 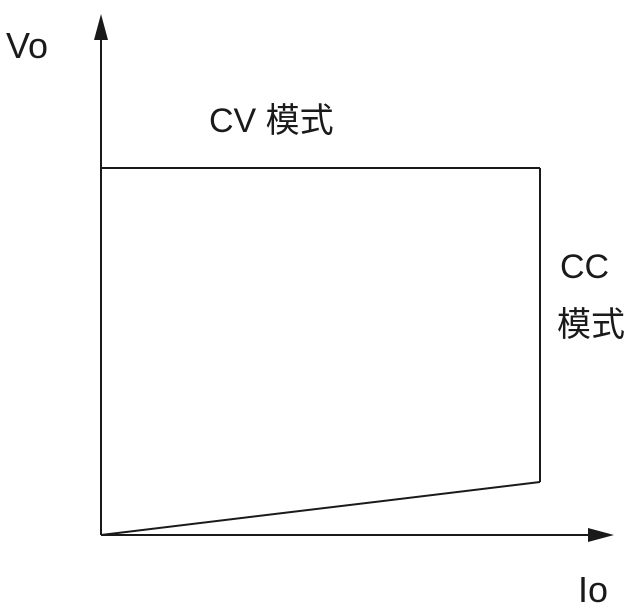 I want to click on cc-mode-label-line2: 模式, so click(x=591, y=325).